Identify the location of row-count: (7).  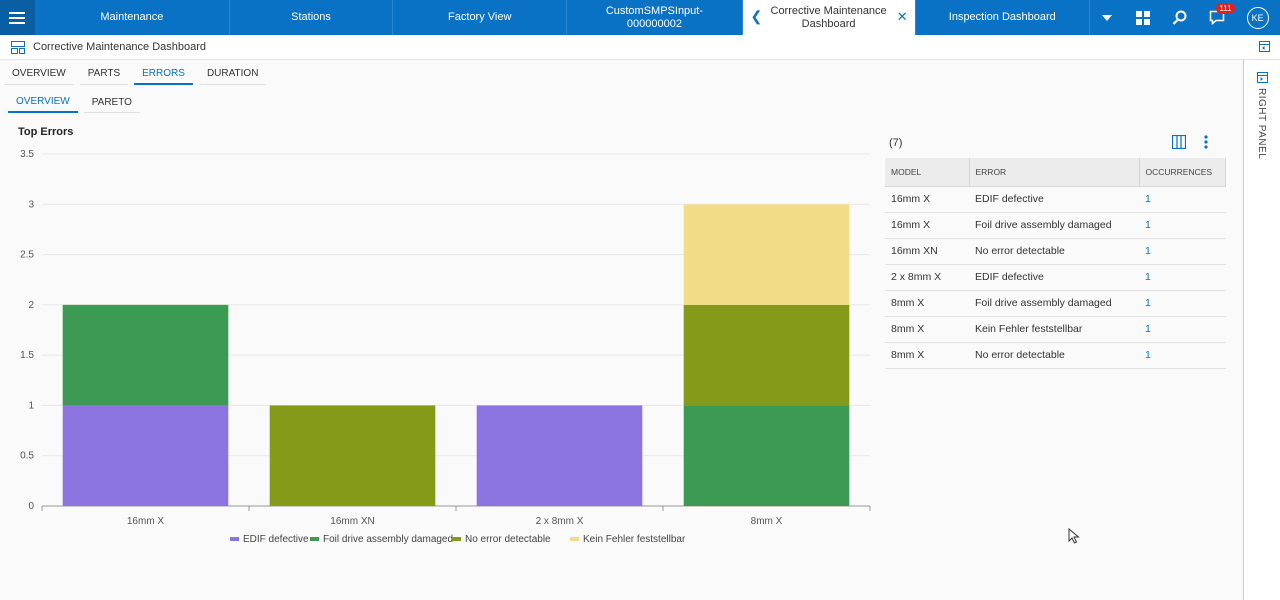
(896, 143).